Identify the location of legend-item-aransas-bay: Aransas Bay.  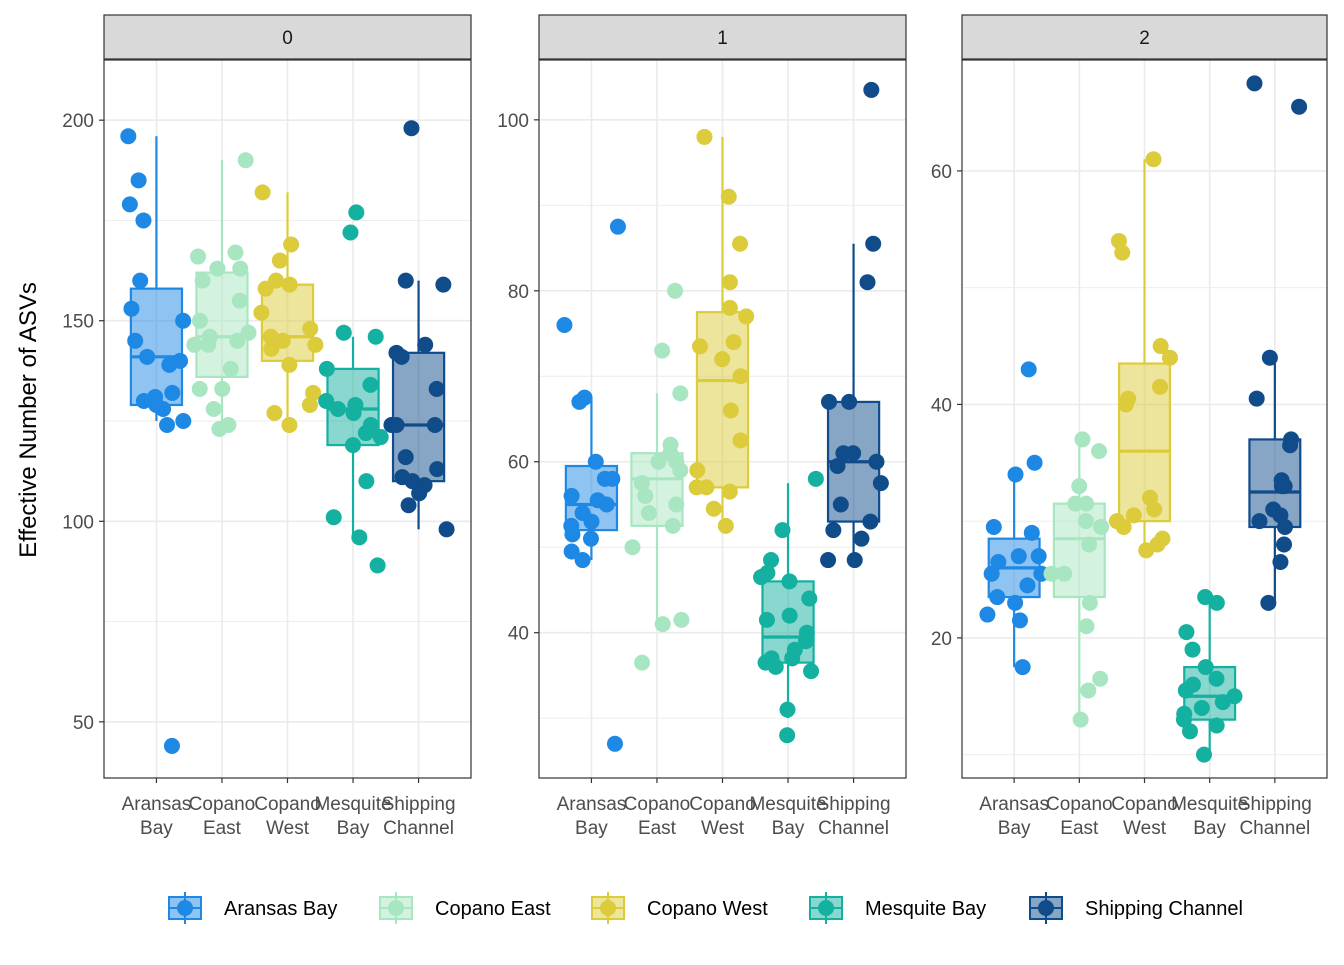
(252, 908).